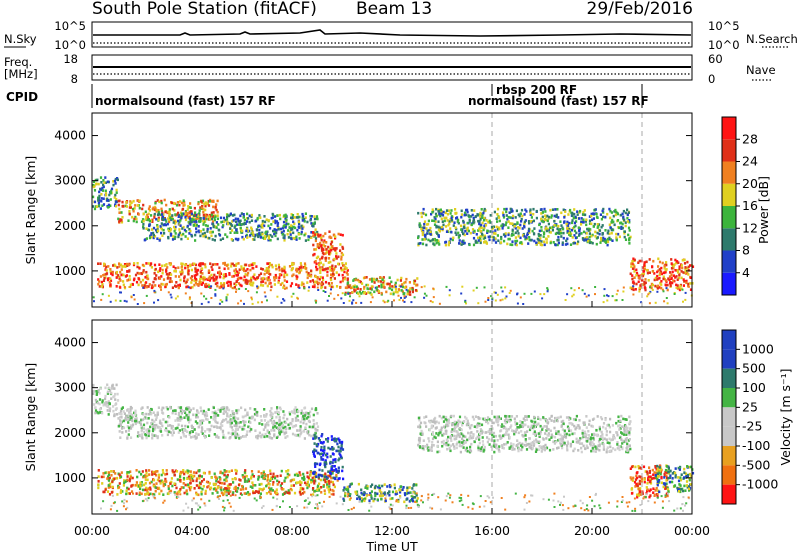 Image resolution: width=800 pixels, height=554 pixels. I want to click on nsky-label: N.Sky, so click(20, 39).